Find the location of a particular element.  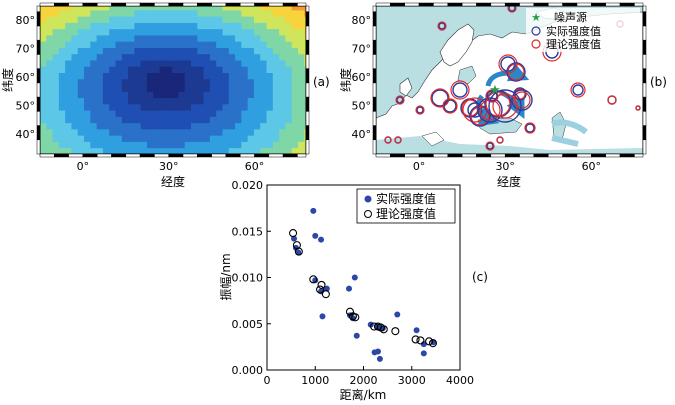

x-tick-label: 1000 is located at coordinates (315, 380).